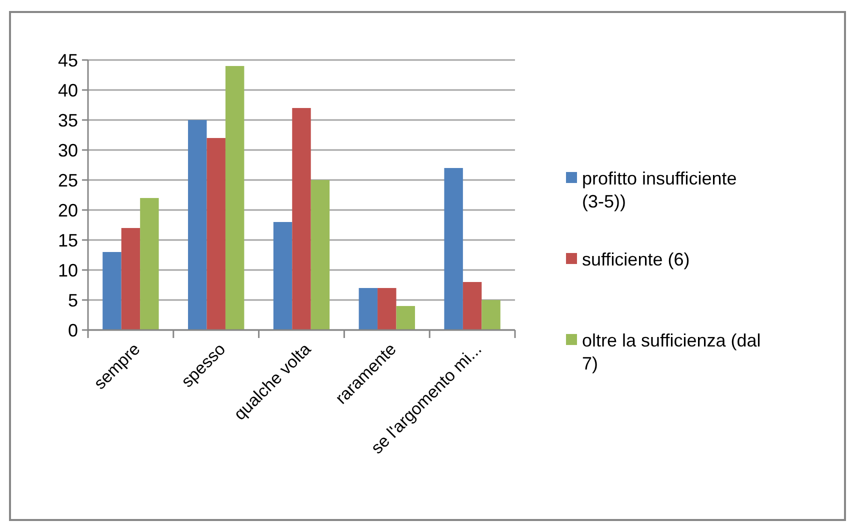 This screenshot has height=526, width=852. Describe the element at coordinates (636, 259) in the screenshot. I see `legend-label: sufficiente (6)` at that location.